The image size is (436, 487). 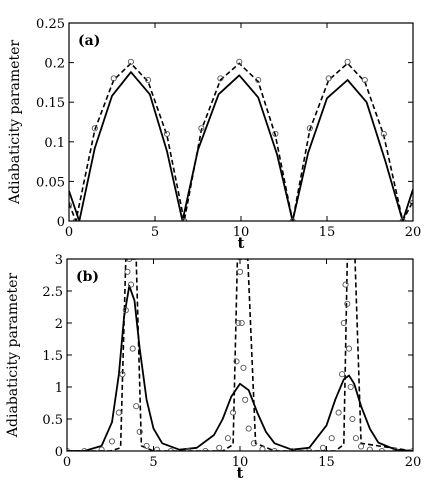 What do you see at coordinates (59, 260) in the screenshot?
I see `y-tick-label: 3` at bounding box center [59, 260].